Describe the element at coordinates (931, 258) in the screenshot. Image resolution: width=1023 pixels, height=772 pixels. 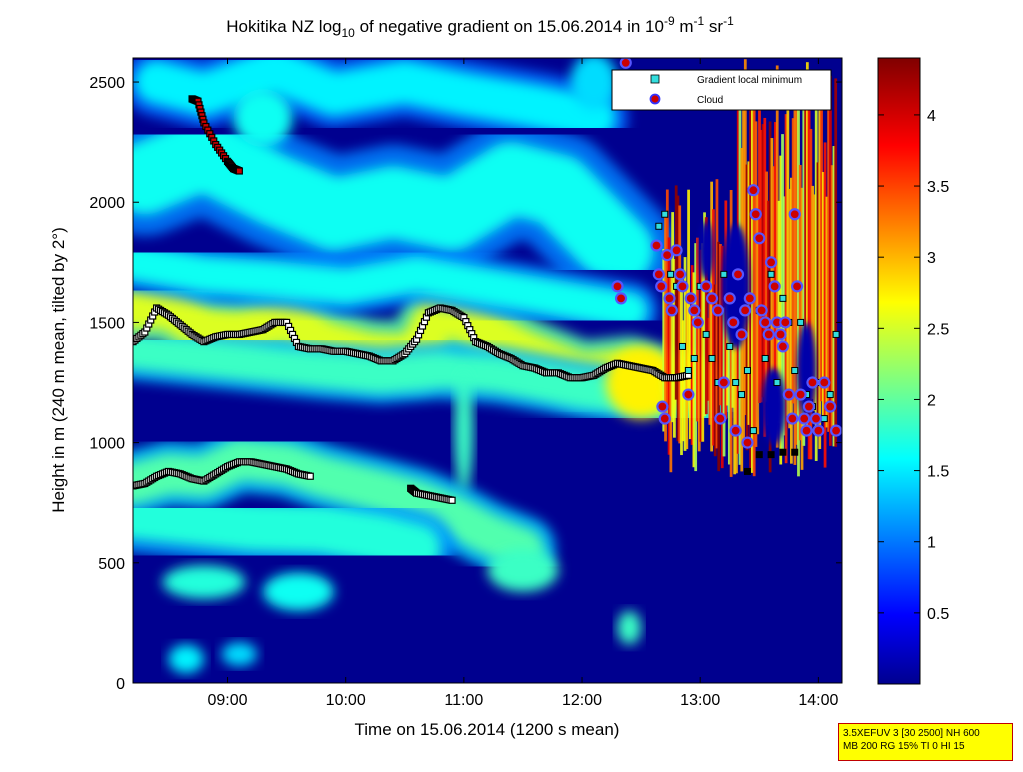
I see `colorbar-tick-label: 3` at that location.